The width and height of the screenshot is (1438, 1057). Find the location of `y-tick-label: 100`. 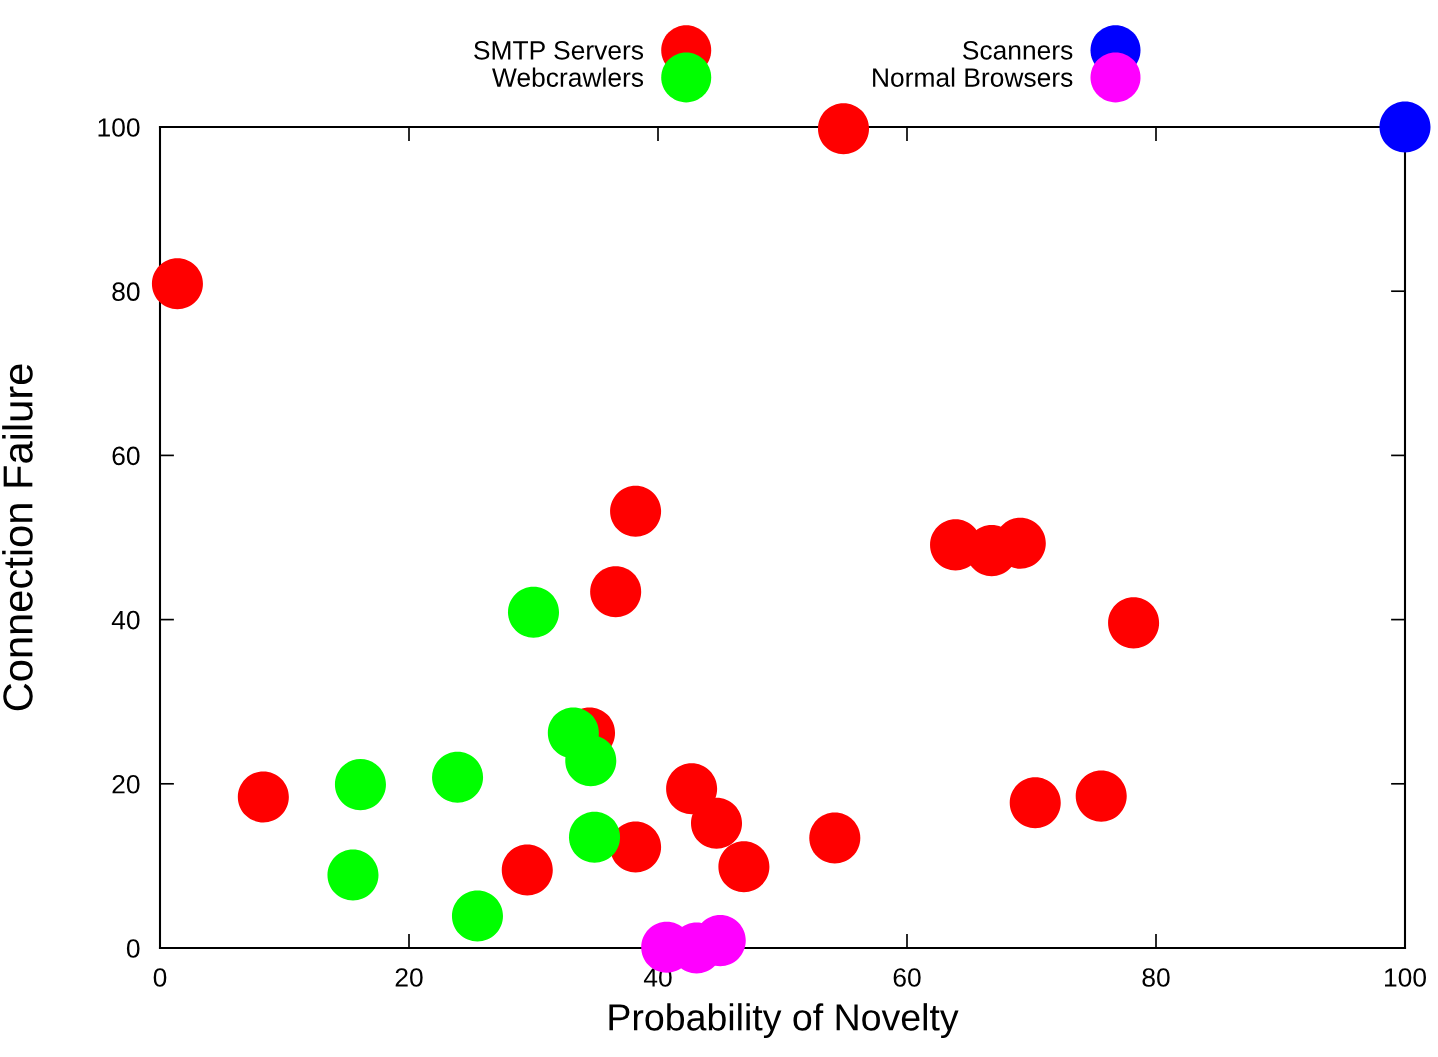

y-tick-label: 100 is located at coordinates (119, 127).